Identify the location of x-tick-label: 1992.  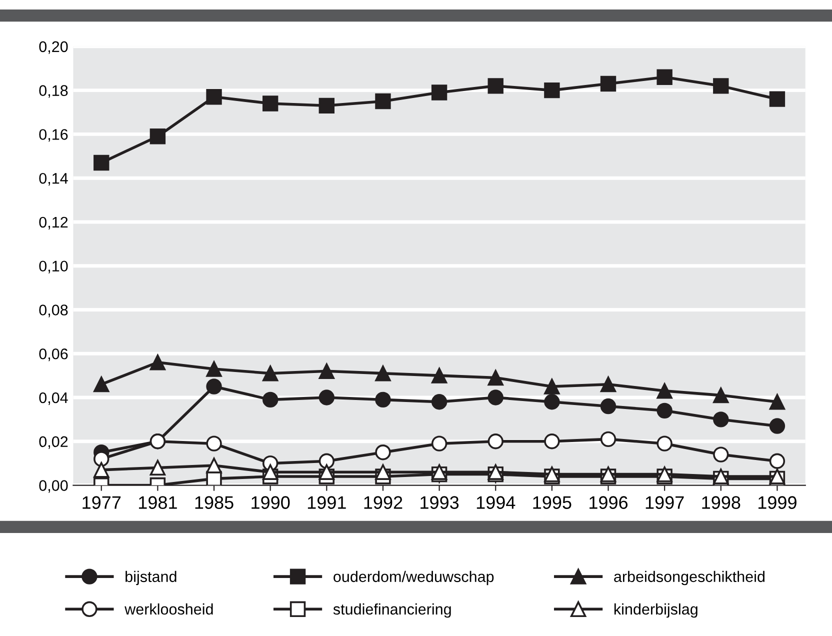
(383, 502).